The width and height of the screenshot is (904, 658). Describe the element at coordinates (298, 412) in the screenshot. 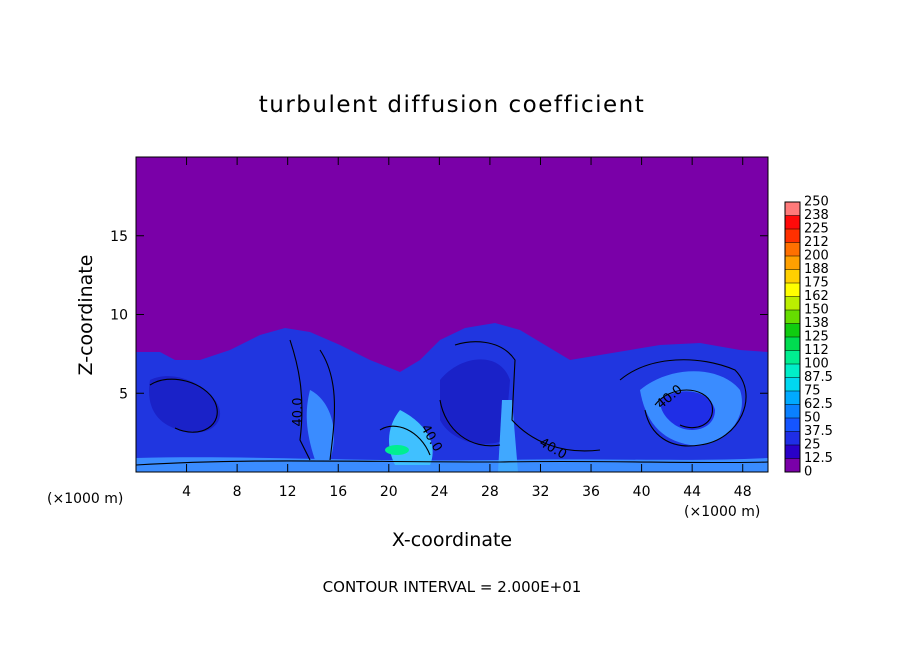

I see `contour-label: 40.0` at that location.